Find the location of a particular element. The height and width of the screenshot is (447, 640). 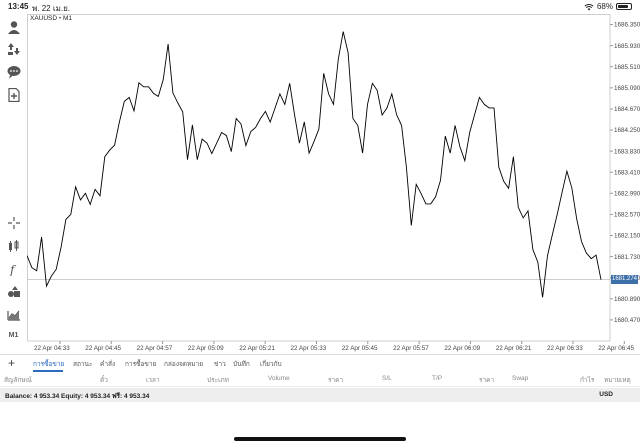

x-tick-label: 22 Apr 05:21 is located at coordinates (257, 348).